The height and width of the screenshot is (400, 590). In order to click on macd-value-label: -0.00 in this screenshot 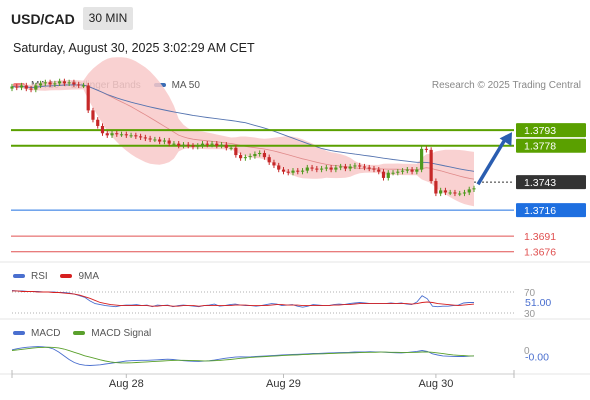, I will do `click(537, 358)`.